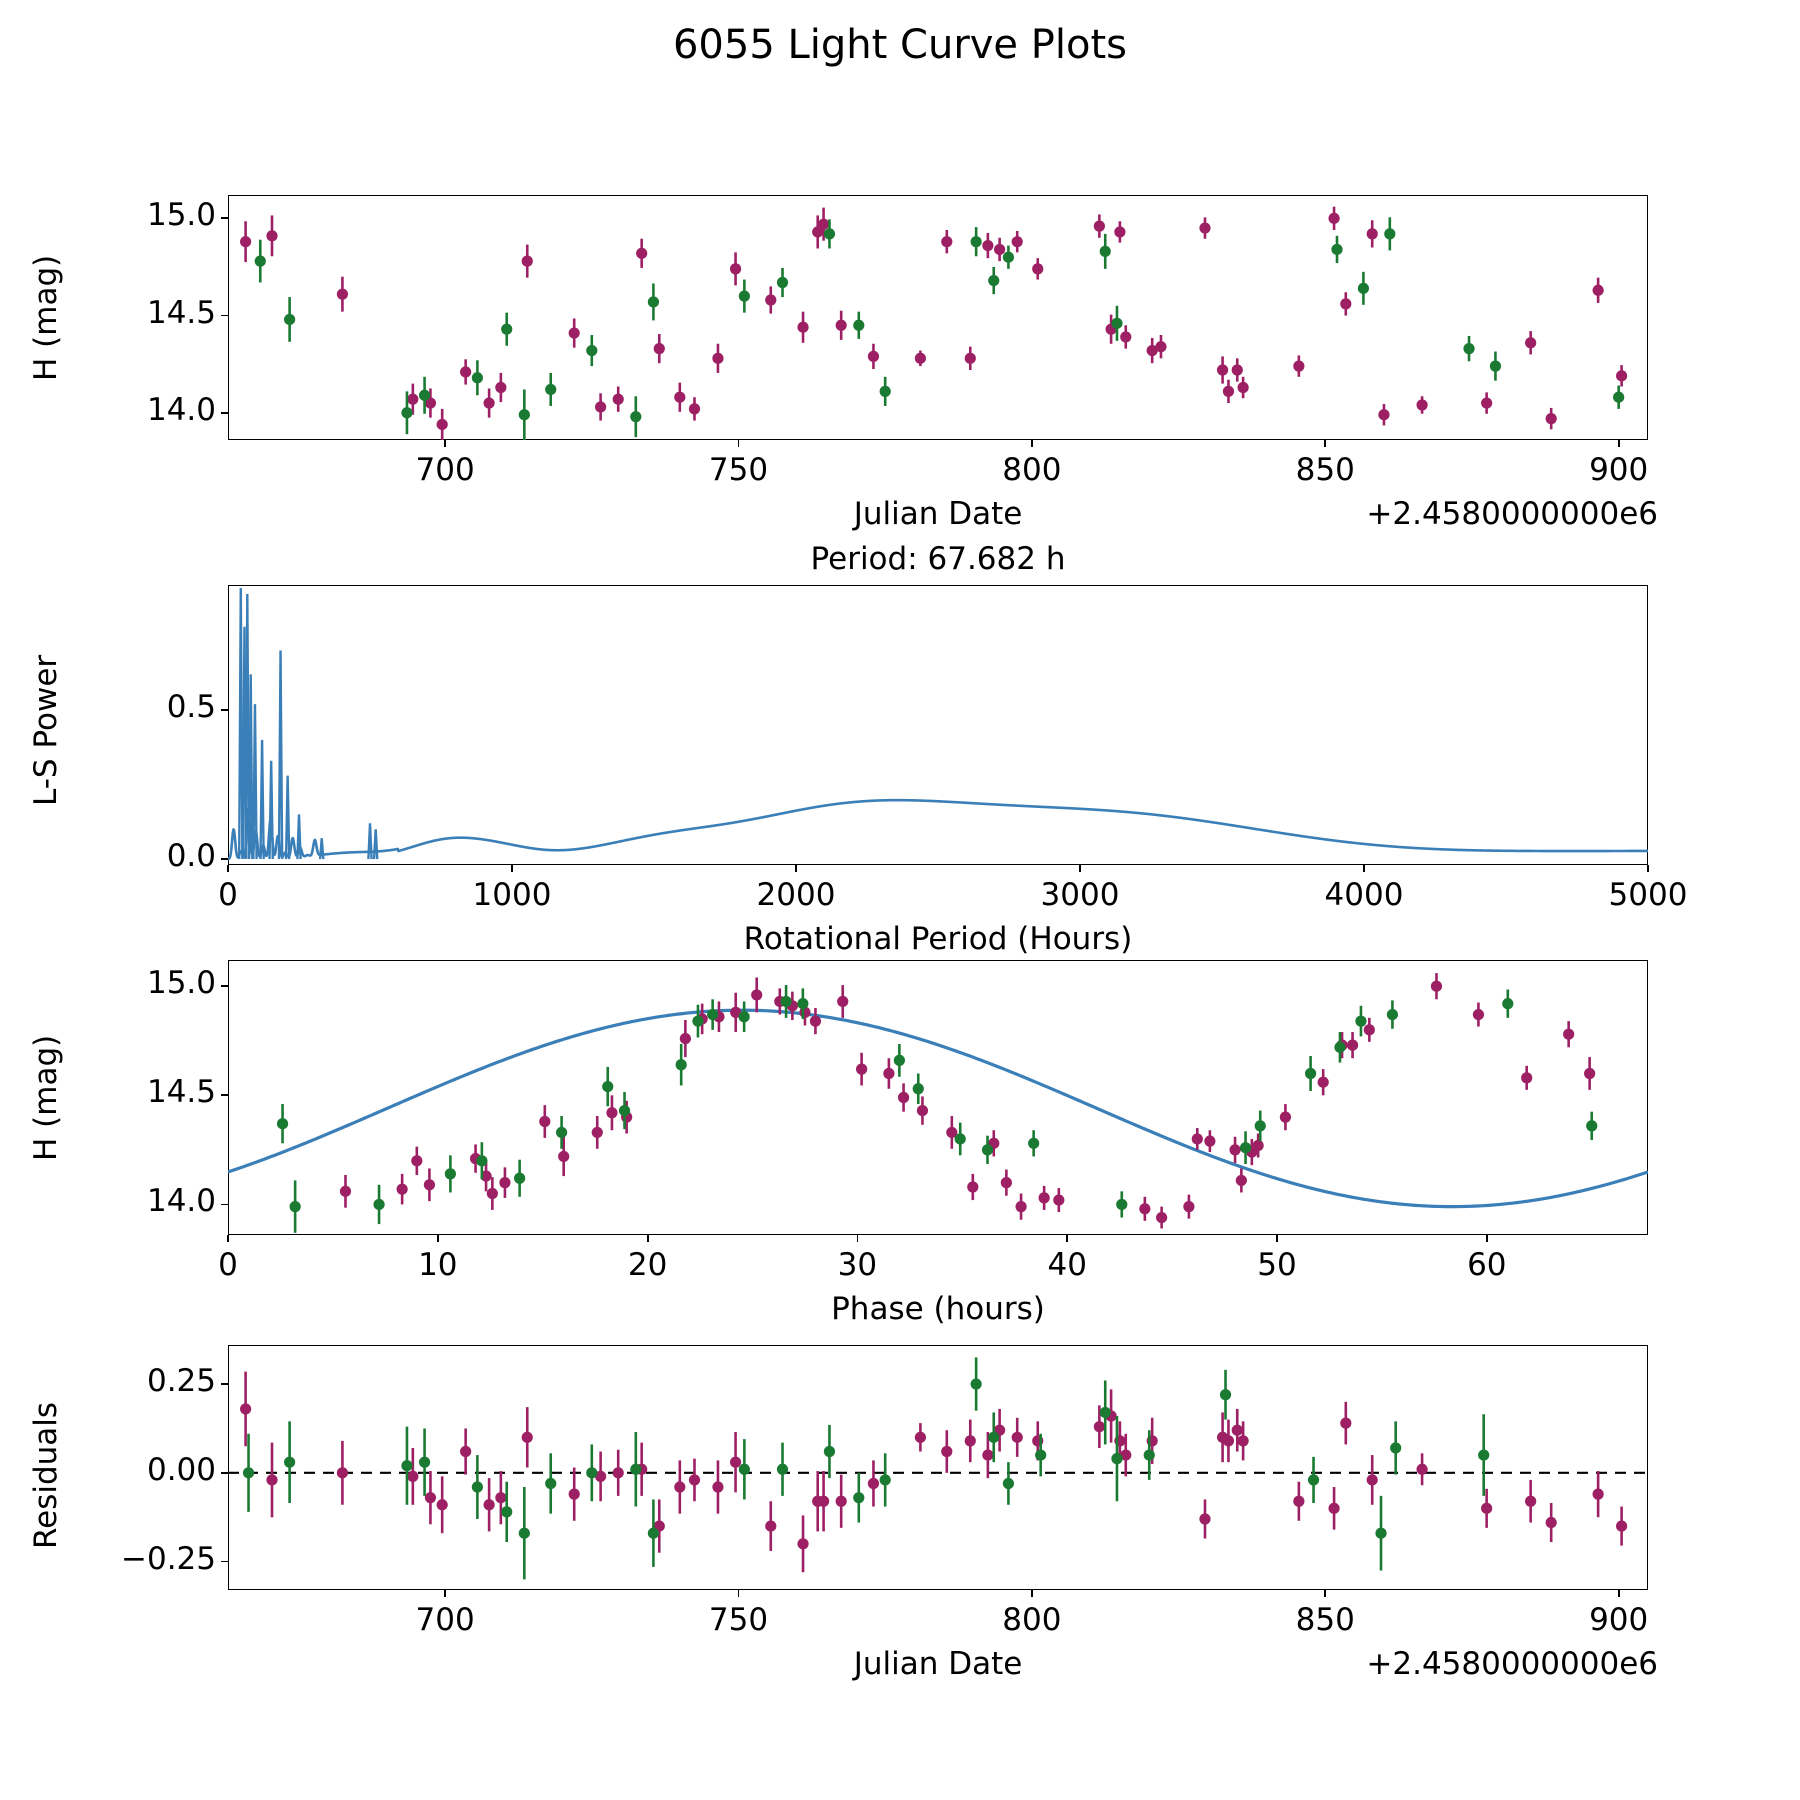  Describe the element at coordinates (46, 1475) in the screenshot. I see `y-axis-label: Residuals` at that location.